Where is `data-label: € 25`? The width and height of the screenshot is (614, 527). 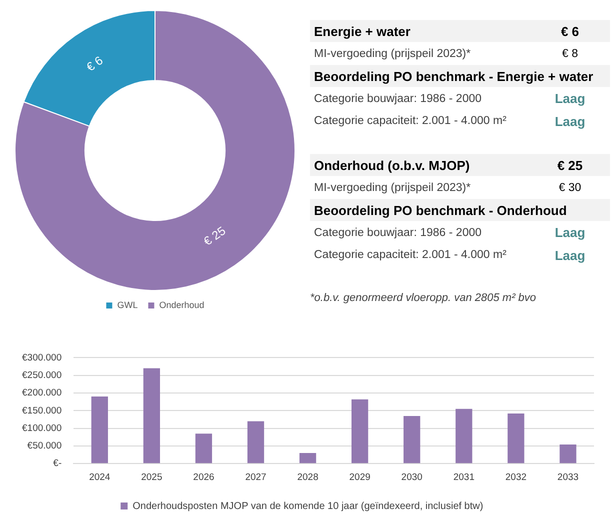 data-label: € 25 is located at coordinates (214, 236).